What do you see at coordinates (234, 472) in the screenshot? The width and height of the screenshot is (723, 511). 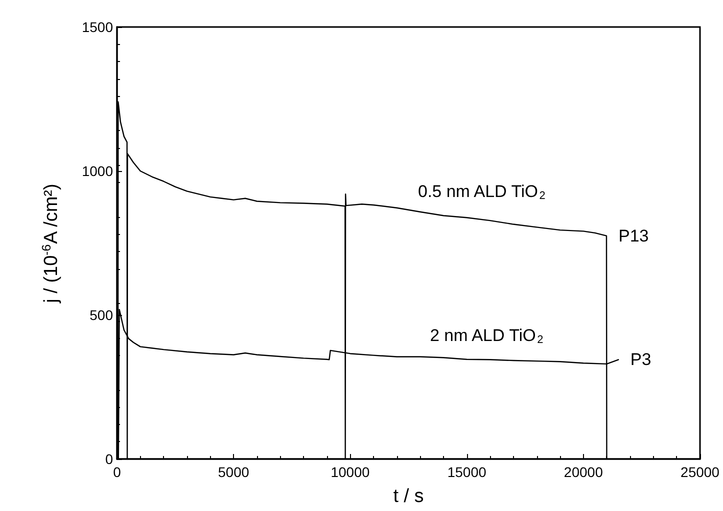 I see `x-tick-label: 5000` at bounding box center [234, 472].